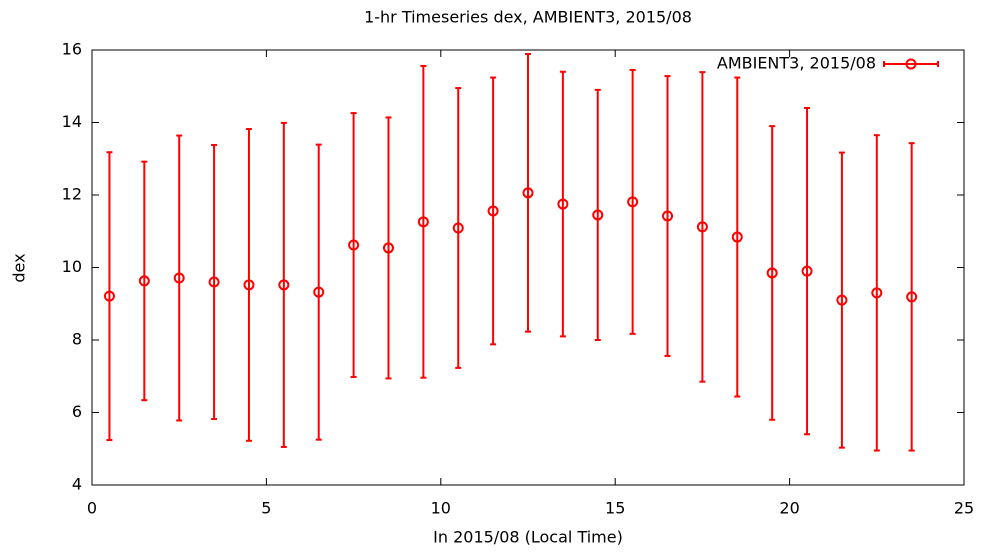 The height and width of the screenshot is (559, 986). What do you see at coordinates (266, 508) in the screenshot?
I see `x-tick-label: 5` at bounding box center [266, 508].